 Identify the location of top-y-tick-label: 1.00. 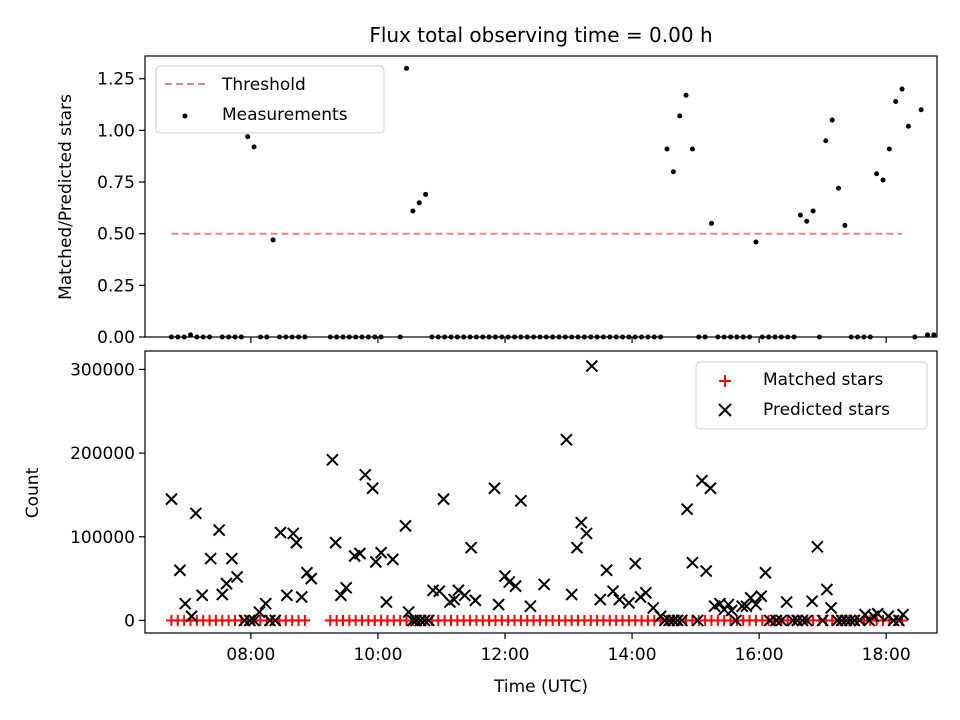
(116, 131).